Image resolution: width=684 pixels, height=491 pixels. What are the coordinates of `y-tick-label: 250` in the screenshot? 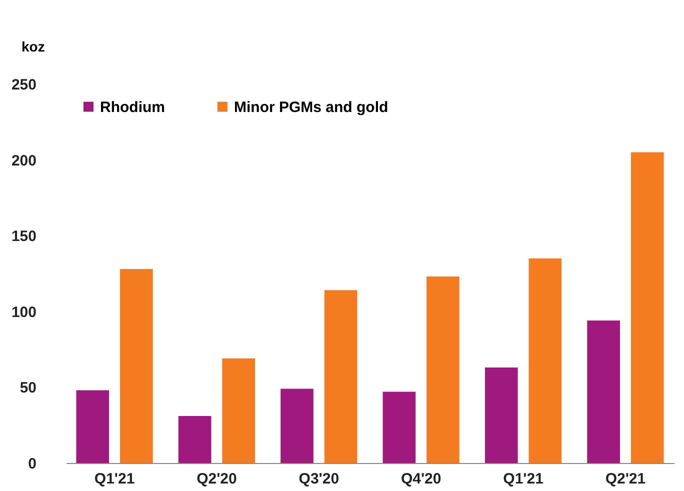 It's located at (23, 85).